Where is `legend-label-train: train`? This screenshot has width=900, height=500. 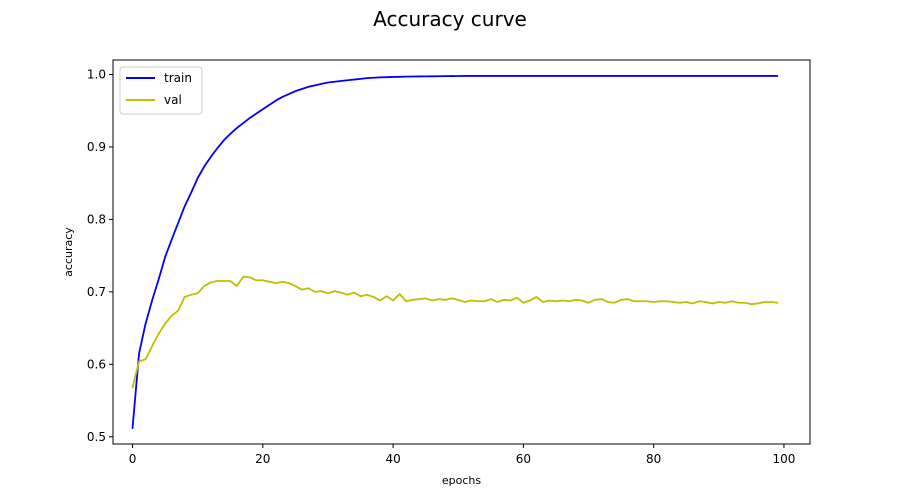 legend-label-train: train is located at coordinates (178, 78).